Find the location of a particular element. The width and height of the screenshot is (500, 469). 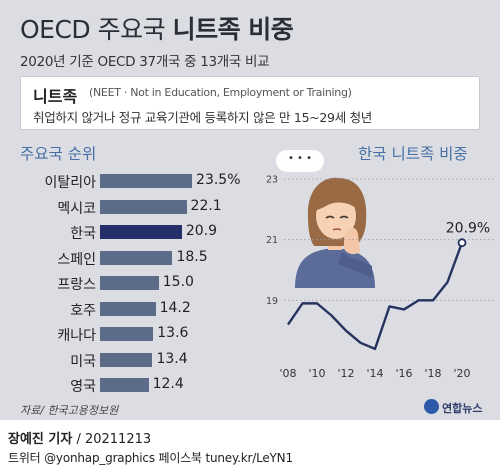

bar-label: 캐나다 is located at coordinates (76, 336).